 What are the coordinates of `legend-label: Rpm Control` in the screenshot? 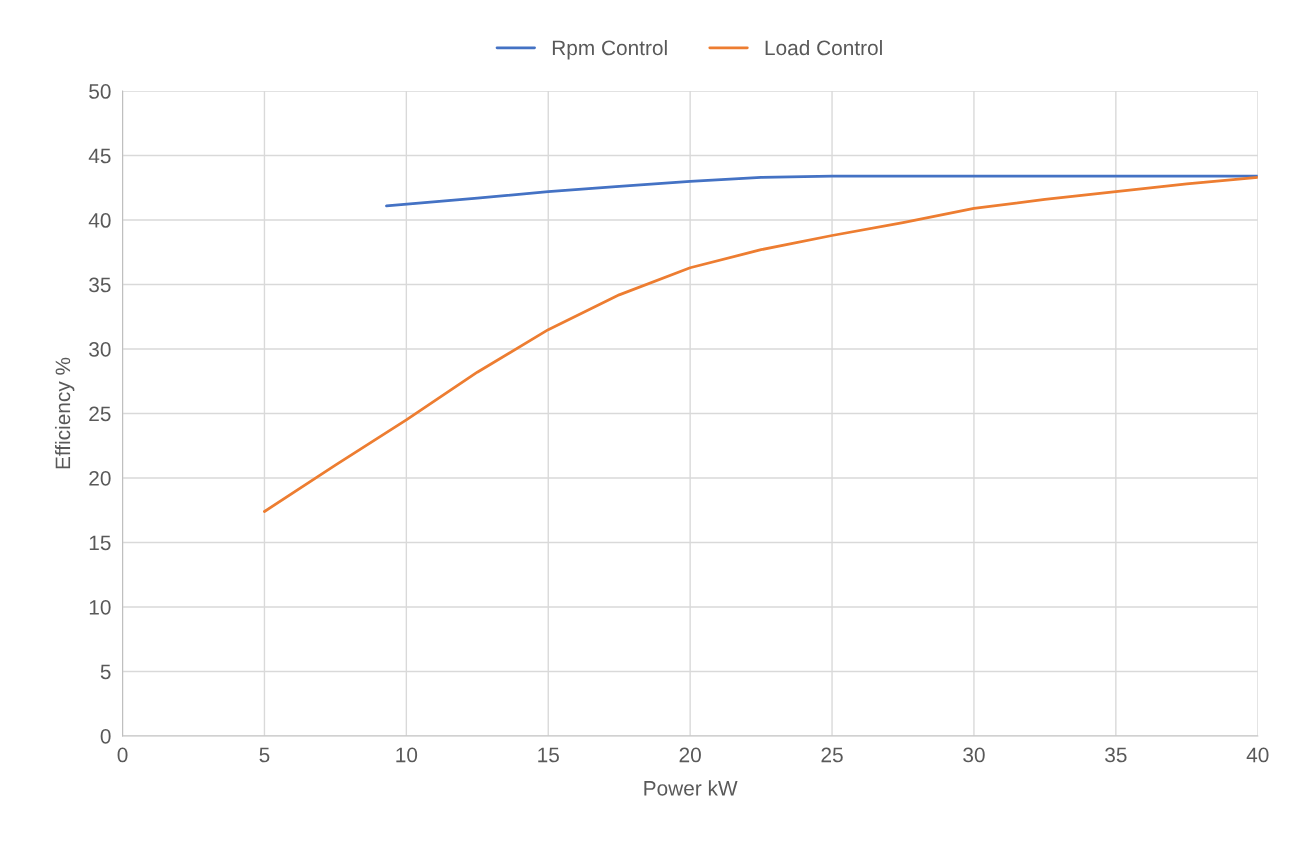 It's located at (609, 49).